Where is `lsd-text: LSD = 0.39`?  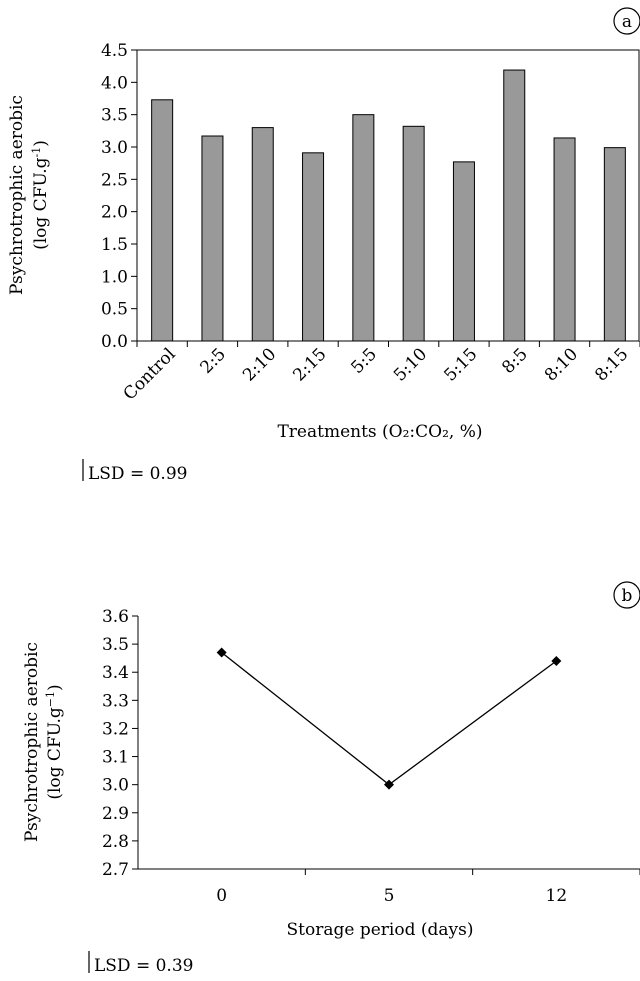 lsd-text: LSD = 0.39 is located at coordinates (143, 966).